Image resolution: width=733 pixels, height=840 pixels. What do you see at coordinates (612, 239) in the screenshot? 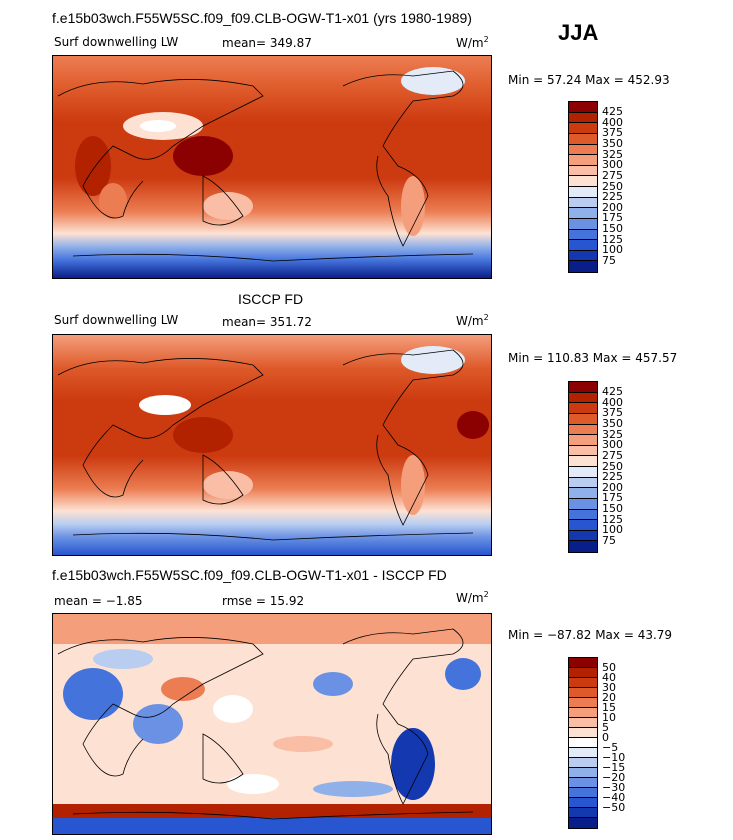
I see `panel1-colorbar-label: 125` at bounding box center [612, 239].